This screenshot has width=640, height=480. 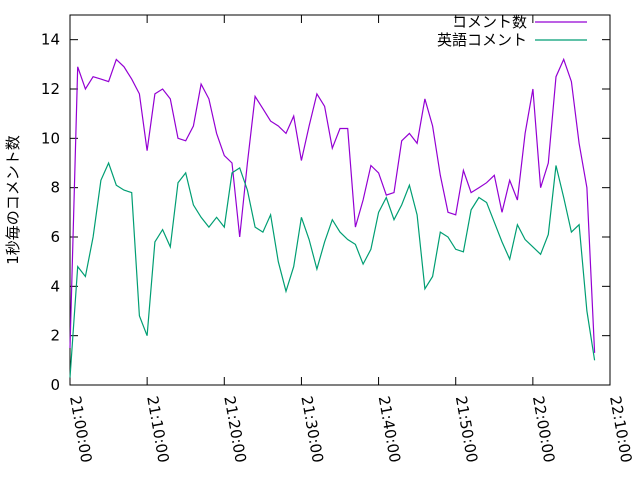 What do you see at coordinates (466, 429) in the screenshot?
I see `x-tick-label: 21:50:00` at bounding box center [466, 429].